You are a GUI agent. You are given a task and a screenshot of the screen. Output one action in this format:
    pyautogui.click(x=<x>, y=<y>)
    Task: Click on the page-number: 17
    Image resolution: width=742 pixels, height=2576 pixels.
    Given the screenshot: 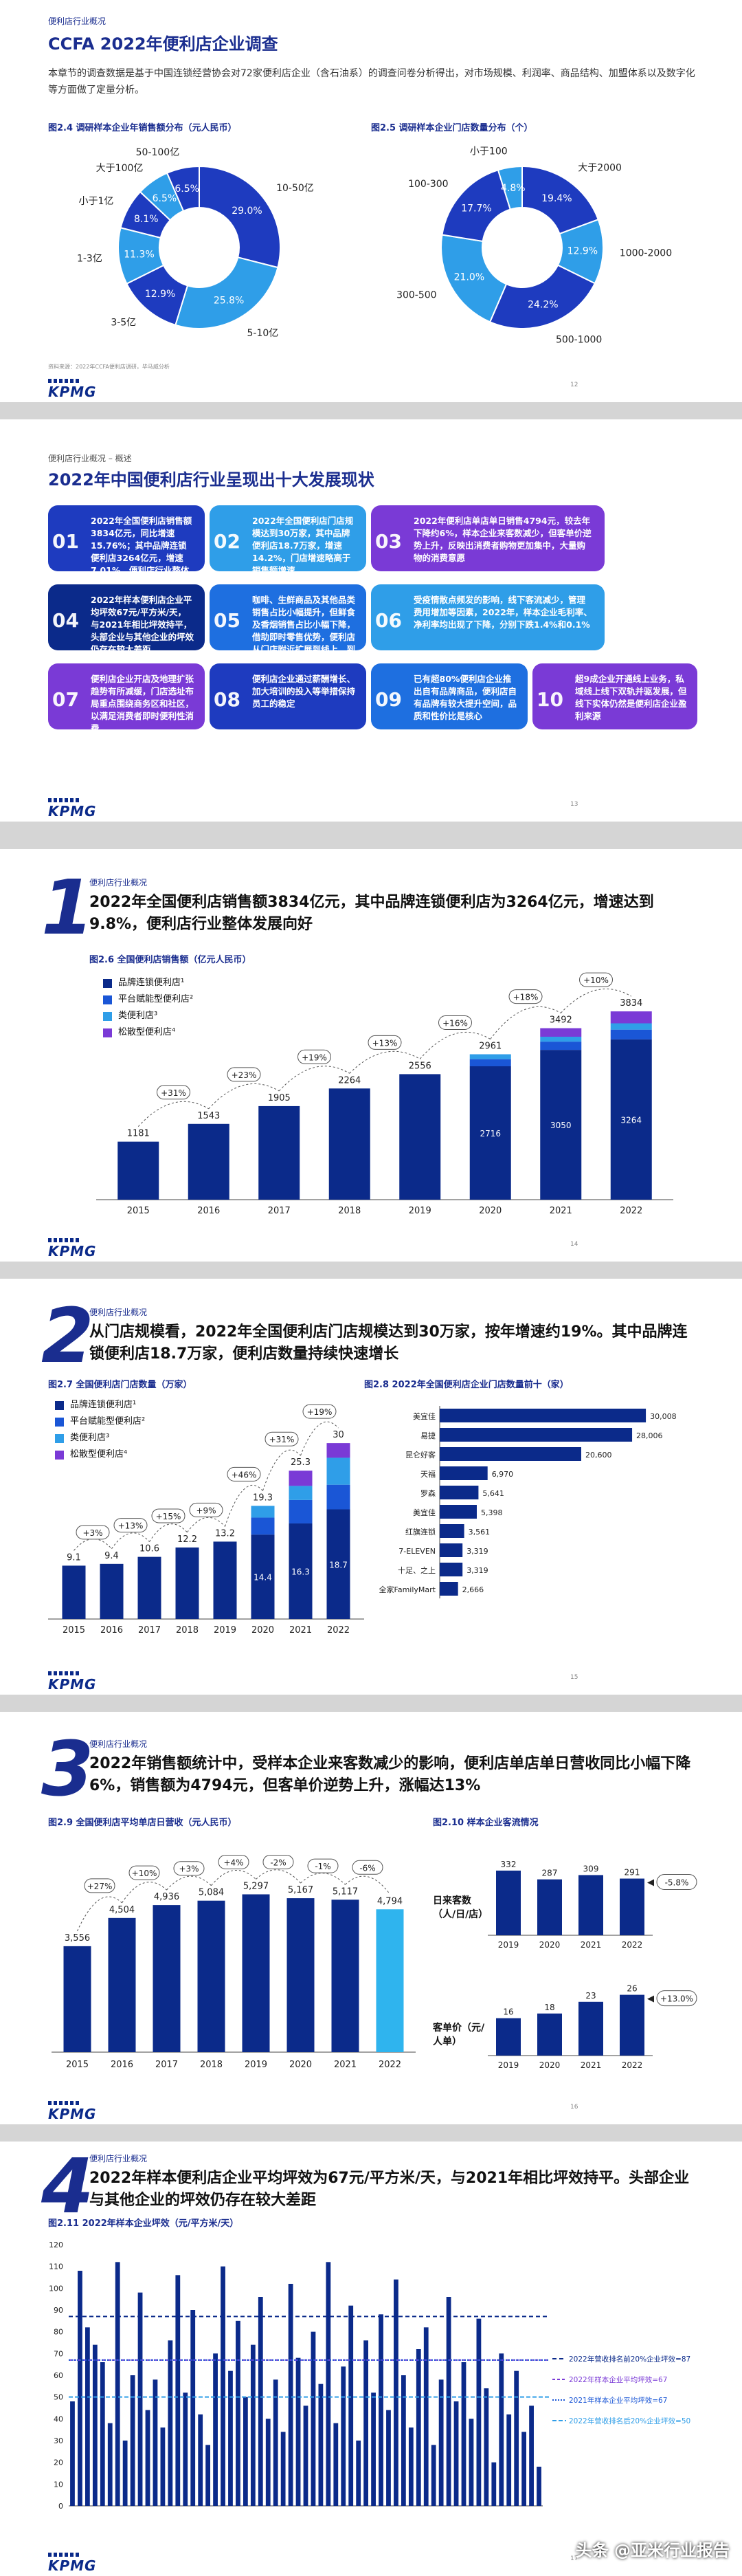 What is the action you would take?
    pyautogui.click(x=574, y=2558)
    